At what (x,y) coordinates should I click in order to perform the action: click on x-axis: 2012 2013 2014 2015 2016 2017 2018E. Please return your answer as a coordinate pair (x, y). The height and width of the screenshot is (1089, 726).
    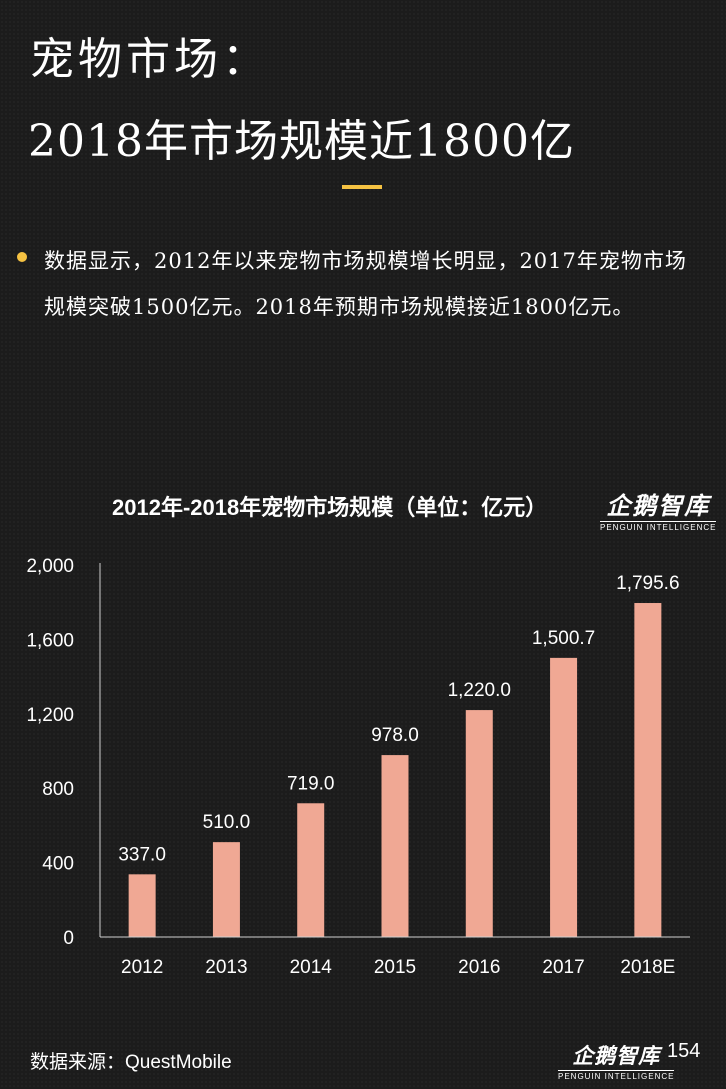
    Looking at the image, I should click on (395, 957).